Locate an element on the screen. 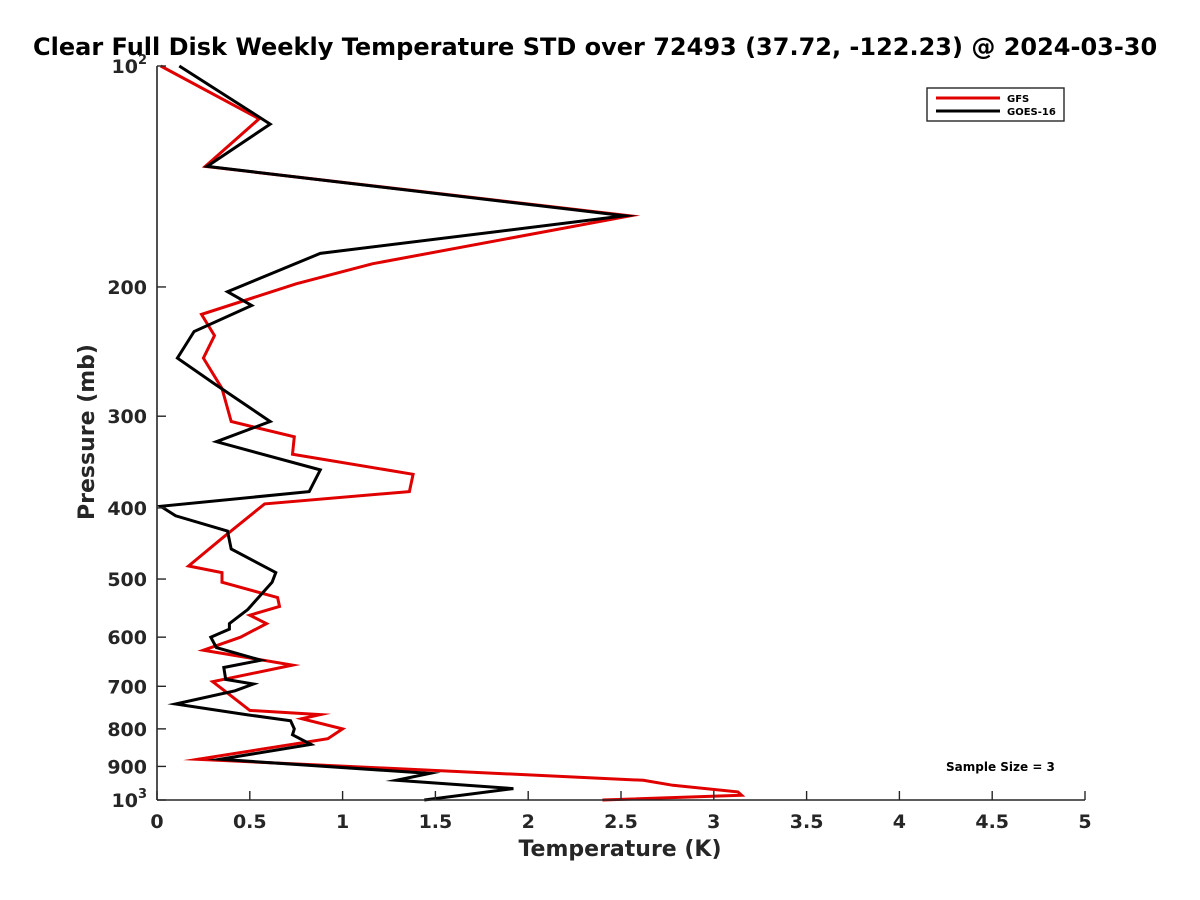 This screenshot has width=1200, height=900. legend-label-gfs: GFS is located at coordinates (1018, 99).